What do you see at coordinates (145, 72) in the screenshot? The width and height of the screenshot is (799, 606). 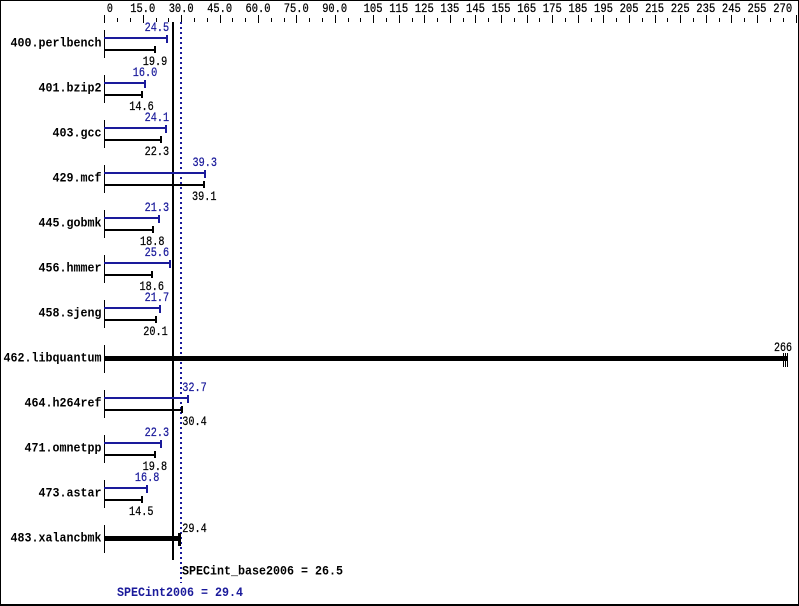 I see `svg-text: 16.0` at bounding box center [145, 72].